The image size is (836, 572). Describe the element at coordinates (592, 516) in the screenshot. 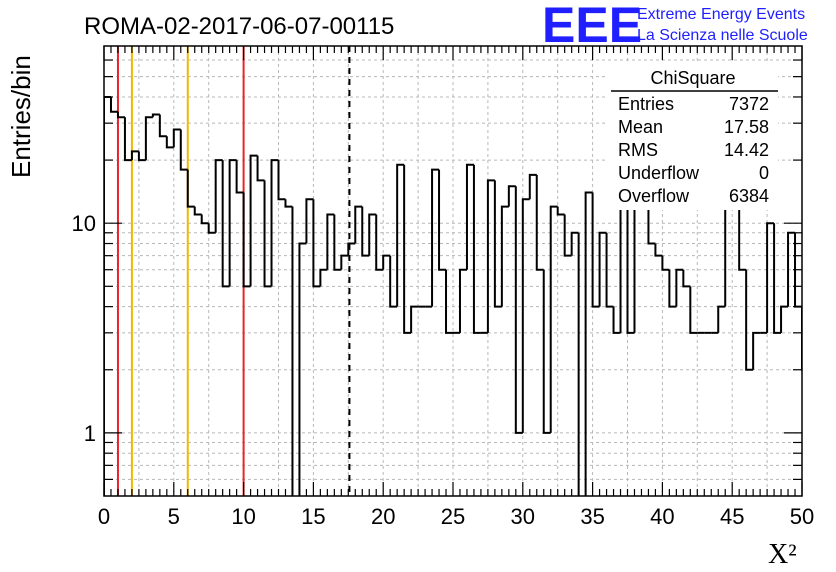

I see `x-tick-label: 35` at that location.